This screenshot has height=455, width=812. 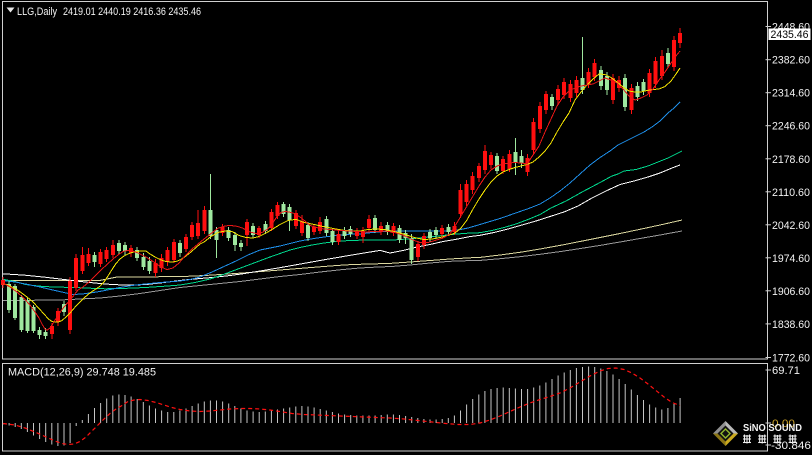 What do you see at coordinates (791, 325) in the screenshot?
I see `svg-text: 1838.60` at bounding box center [791, 325].